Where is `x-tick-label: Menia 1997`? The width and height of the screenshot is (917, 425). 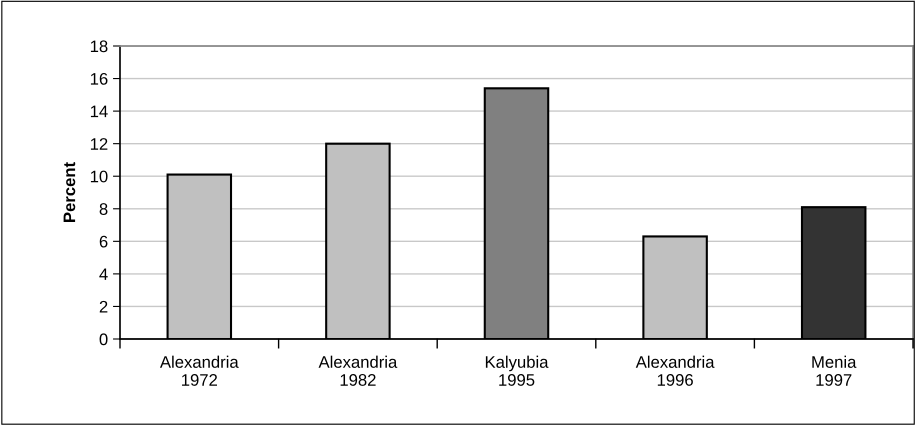 x-tick-label: Menia 1997 is located at coordinates (834, 371).